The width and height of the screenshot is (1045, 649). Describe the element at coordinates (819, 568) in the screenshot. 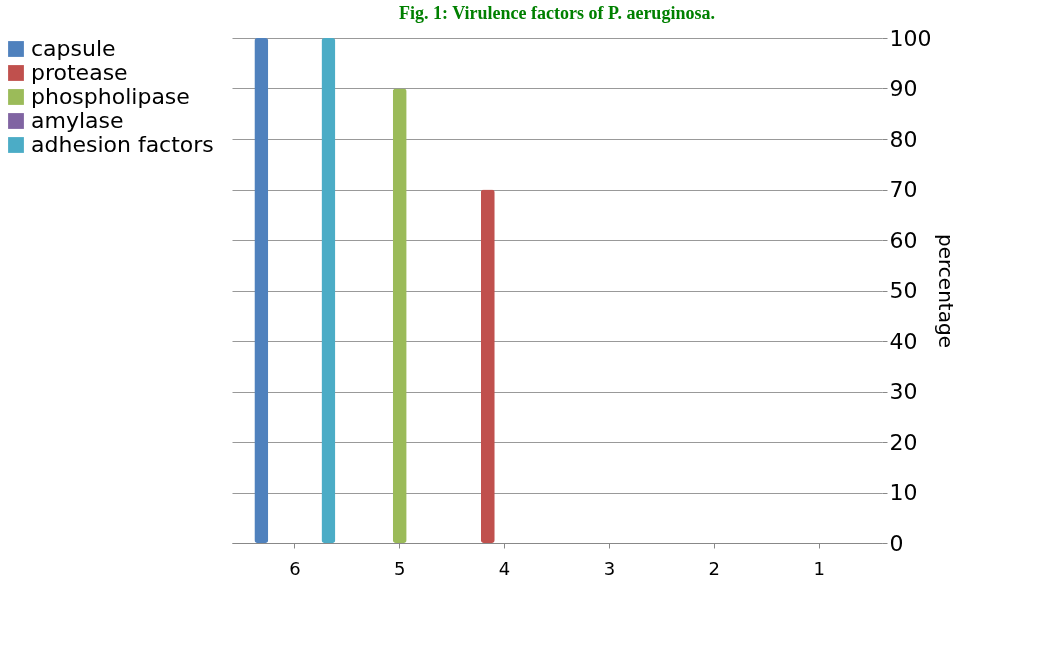

I see `x-tick-label: 1` at that location.